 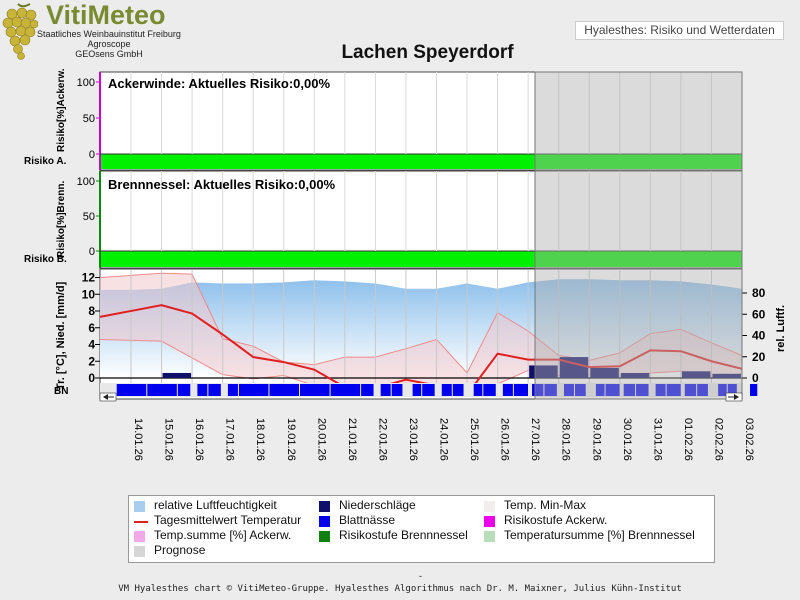 I want to click on bn-label: BN, so click(x=61, y=391).